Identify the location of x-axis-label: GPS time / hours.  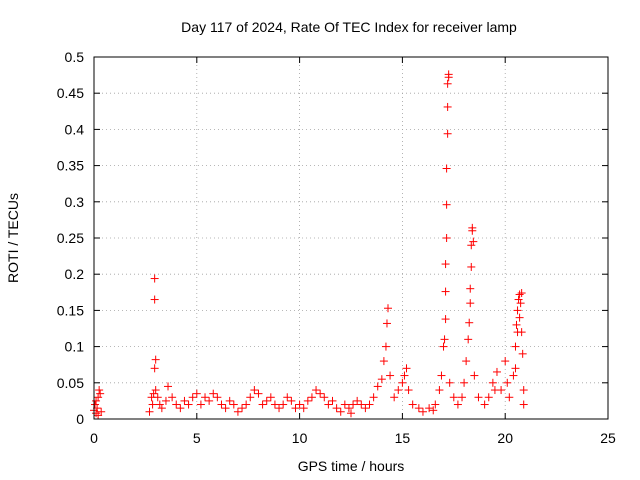
(351, 466).